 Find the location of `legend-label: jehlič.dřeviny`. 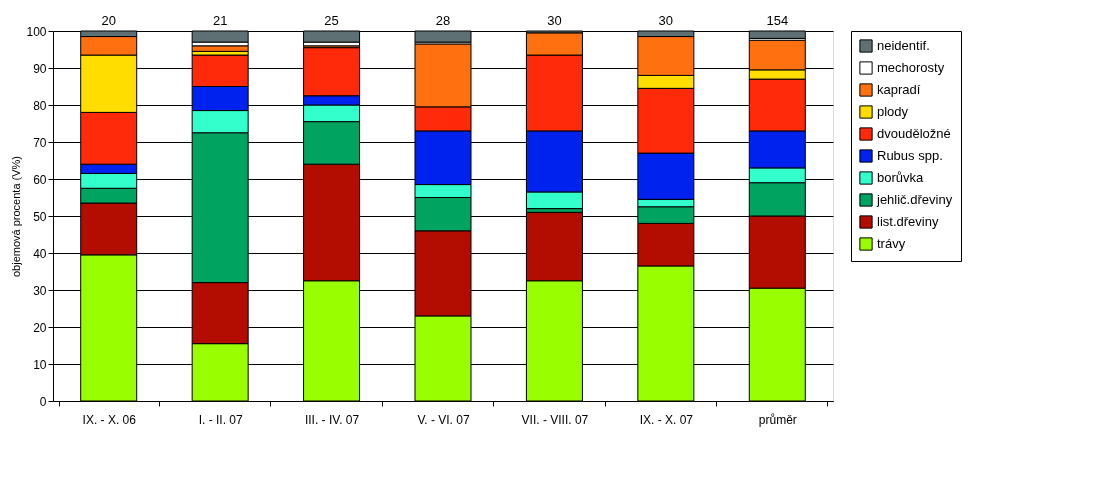

legend-label: jehlič.dřeviny is located at coordinates (914, 199).